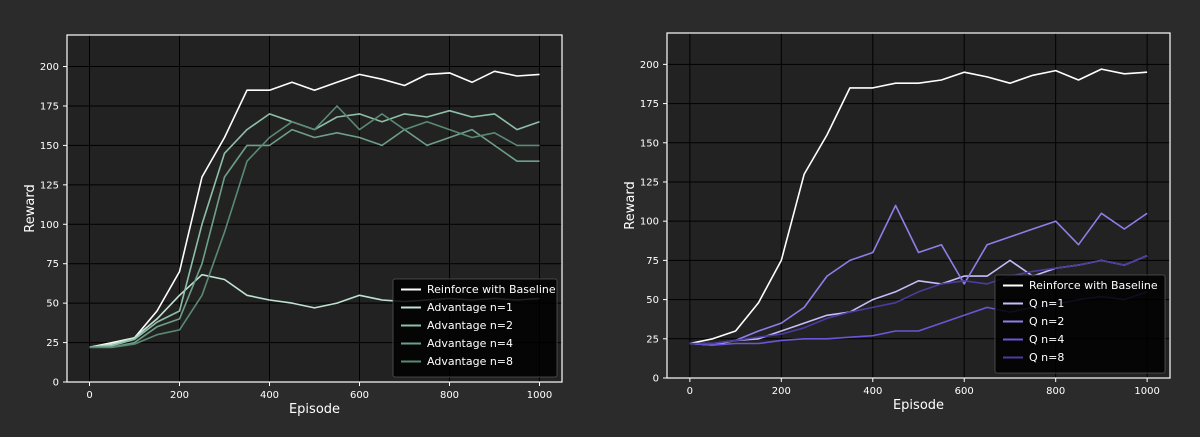 The image size is (1200, 437). What do you see at coordinates (1046, 303) in the screenshot?
I see `legend-label: Q n=1` at bounding box center [1046, 303].